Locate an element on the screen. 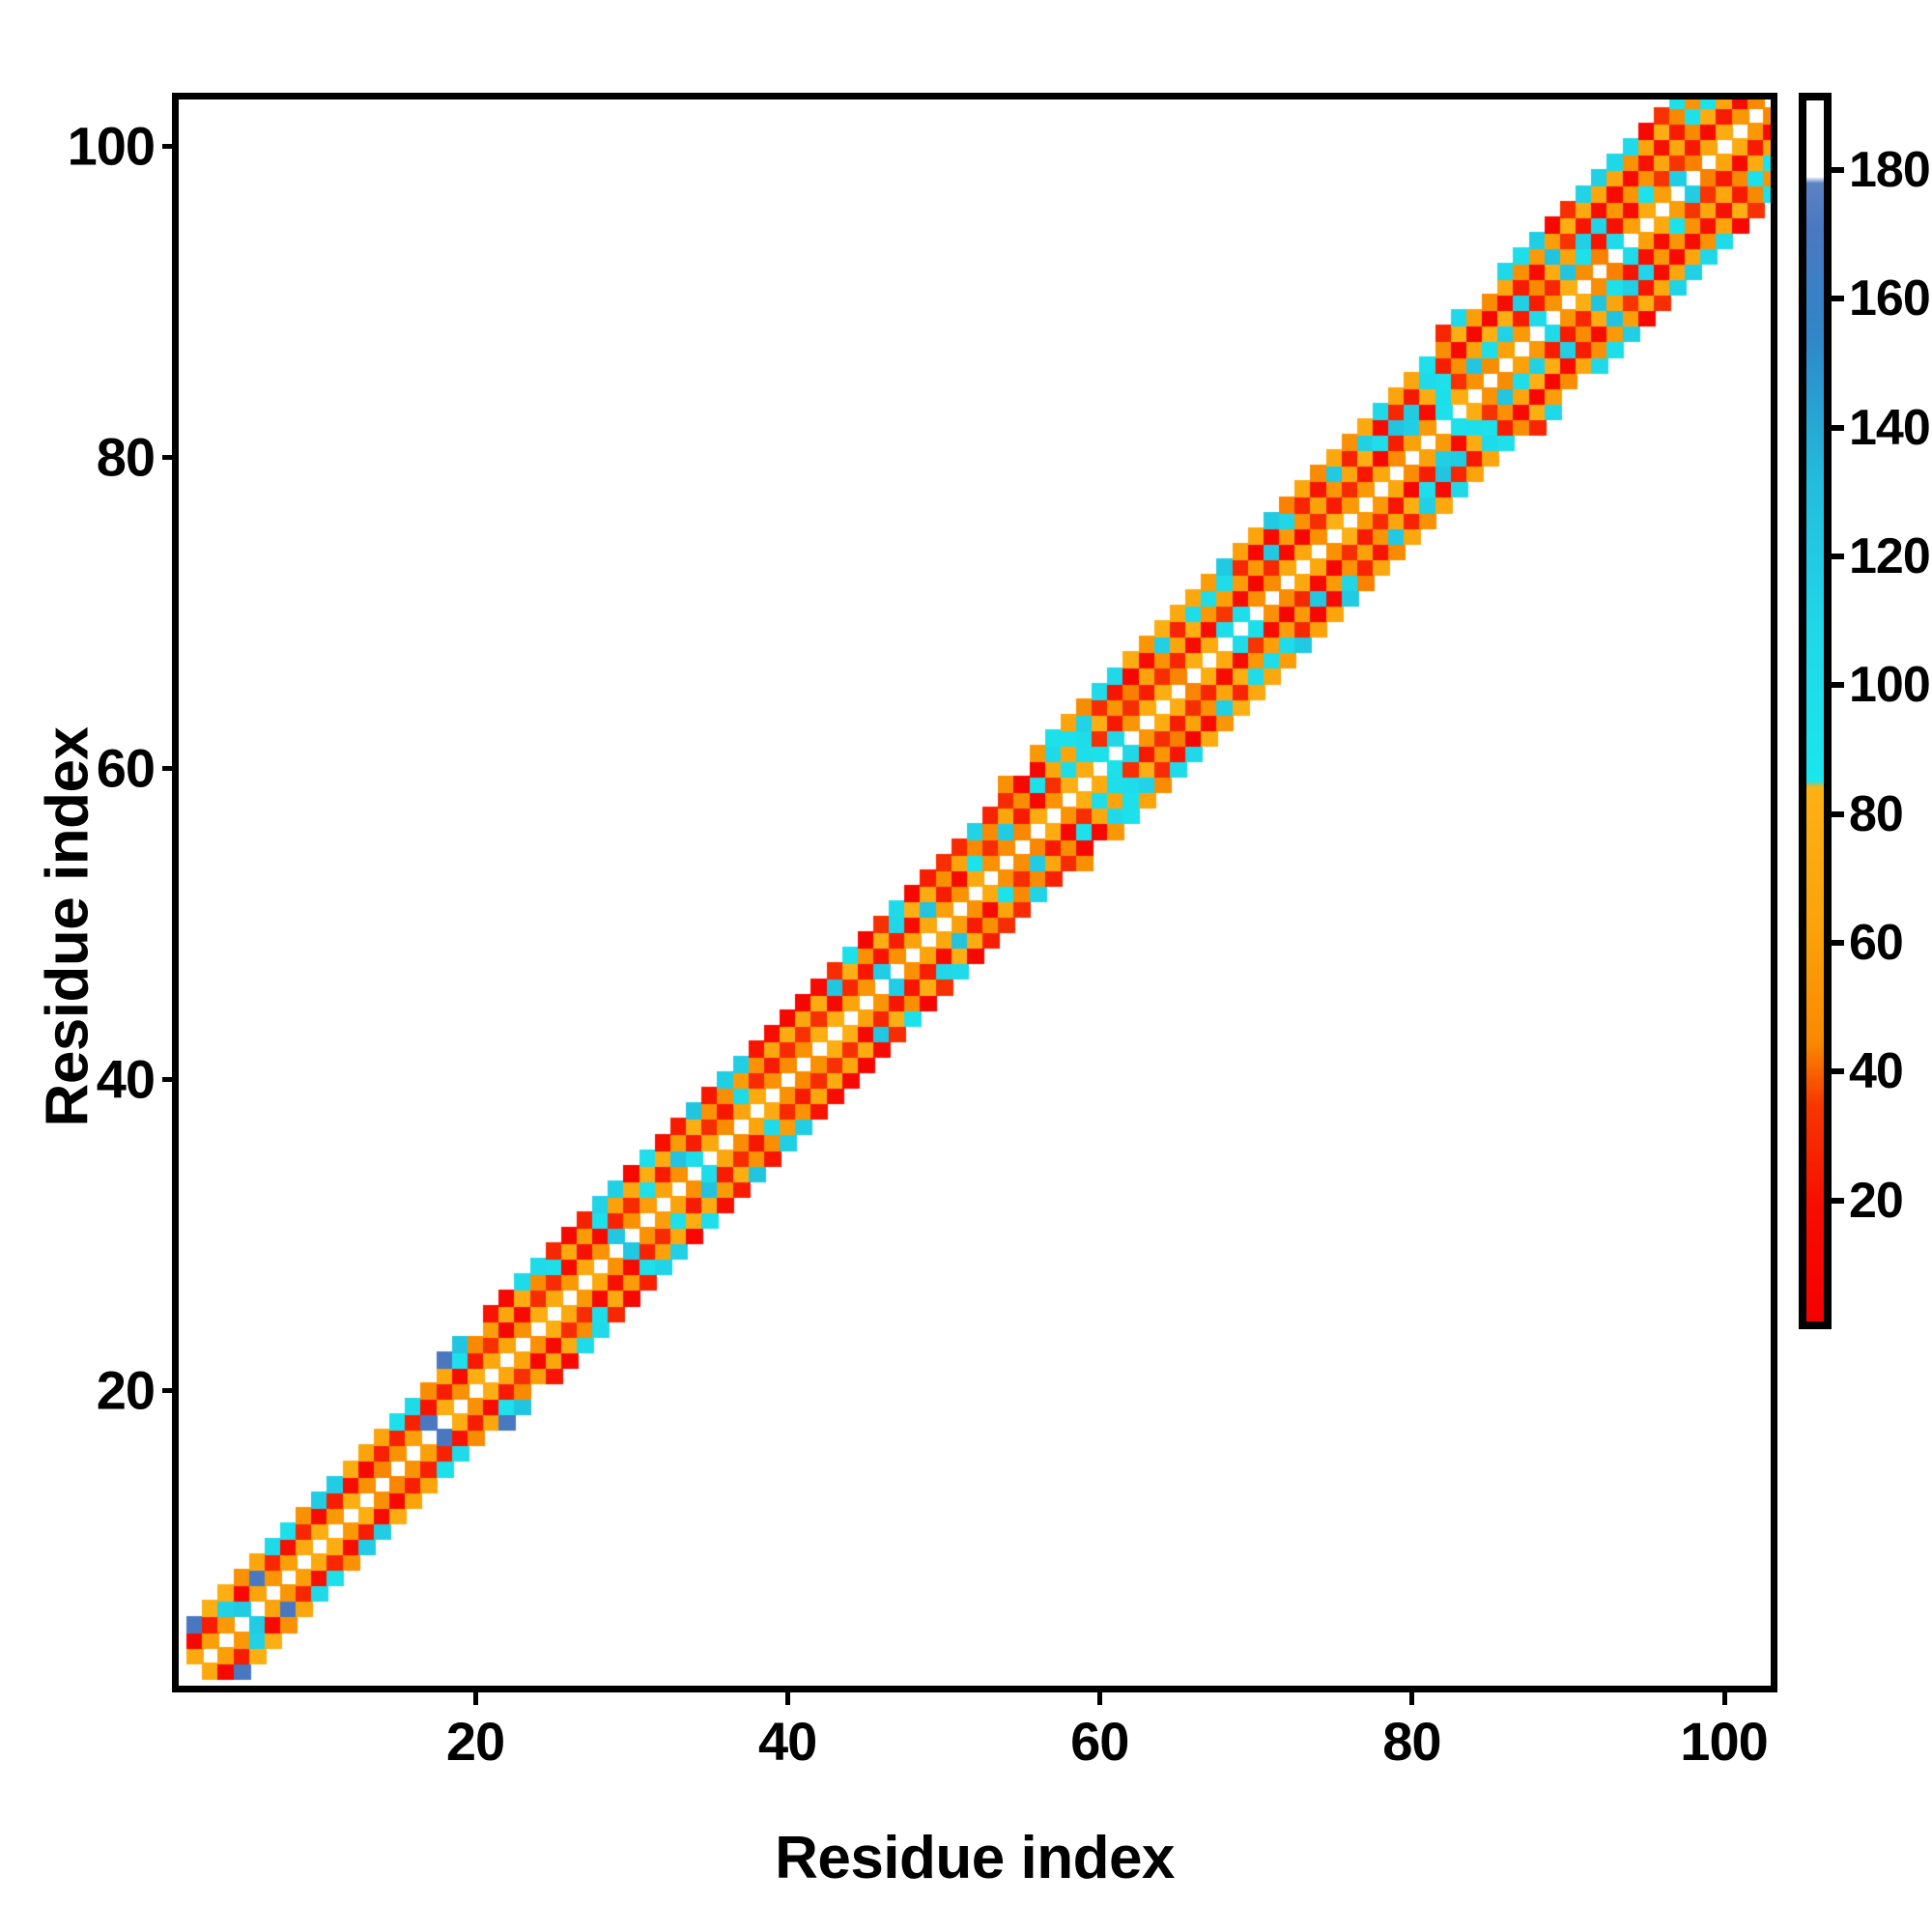 Image resolution: width=1932 pixels, height=1932 pixels. colorbar-tick-label: 120 is located at coordinates (1890, 556).